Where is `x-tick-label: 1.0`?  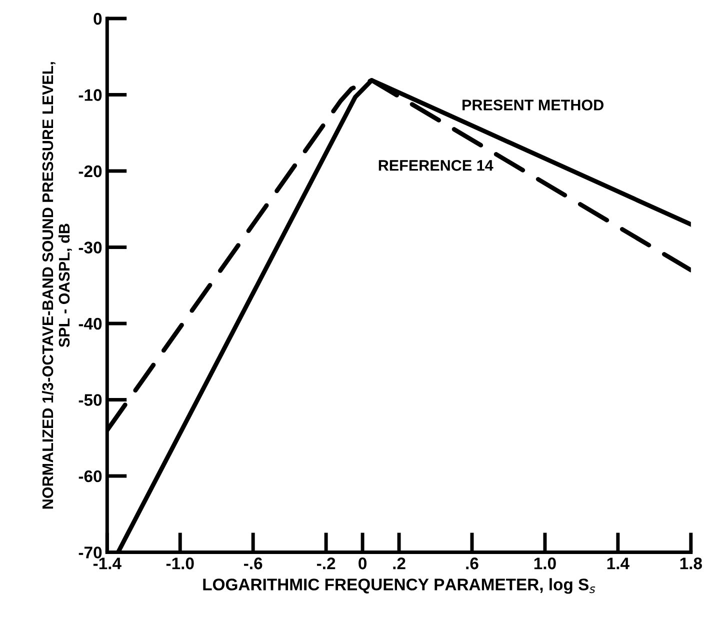
x-tick-label: 1.0 is located at coordinates (545, 564).